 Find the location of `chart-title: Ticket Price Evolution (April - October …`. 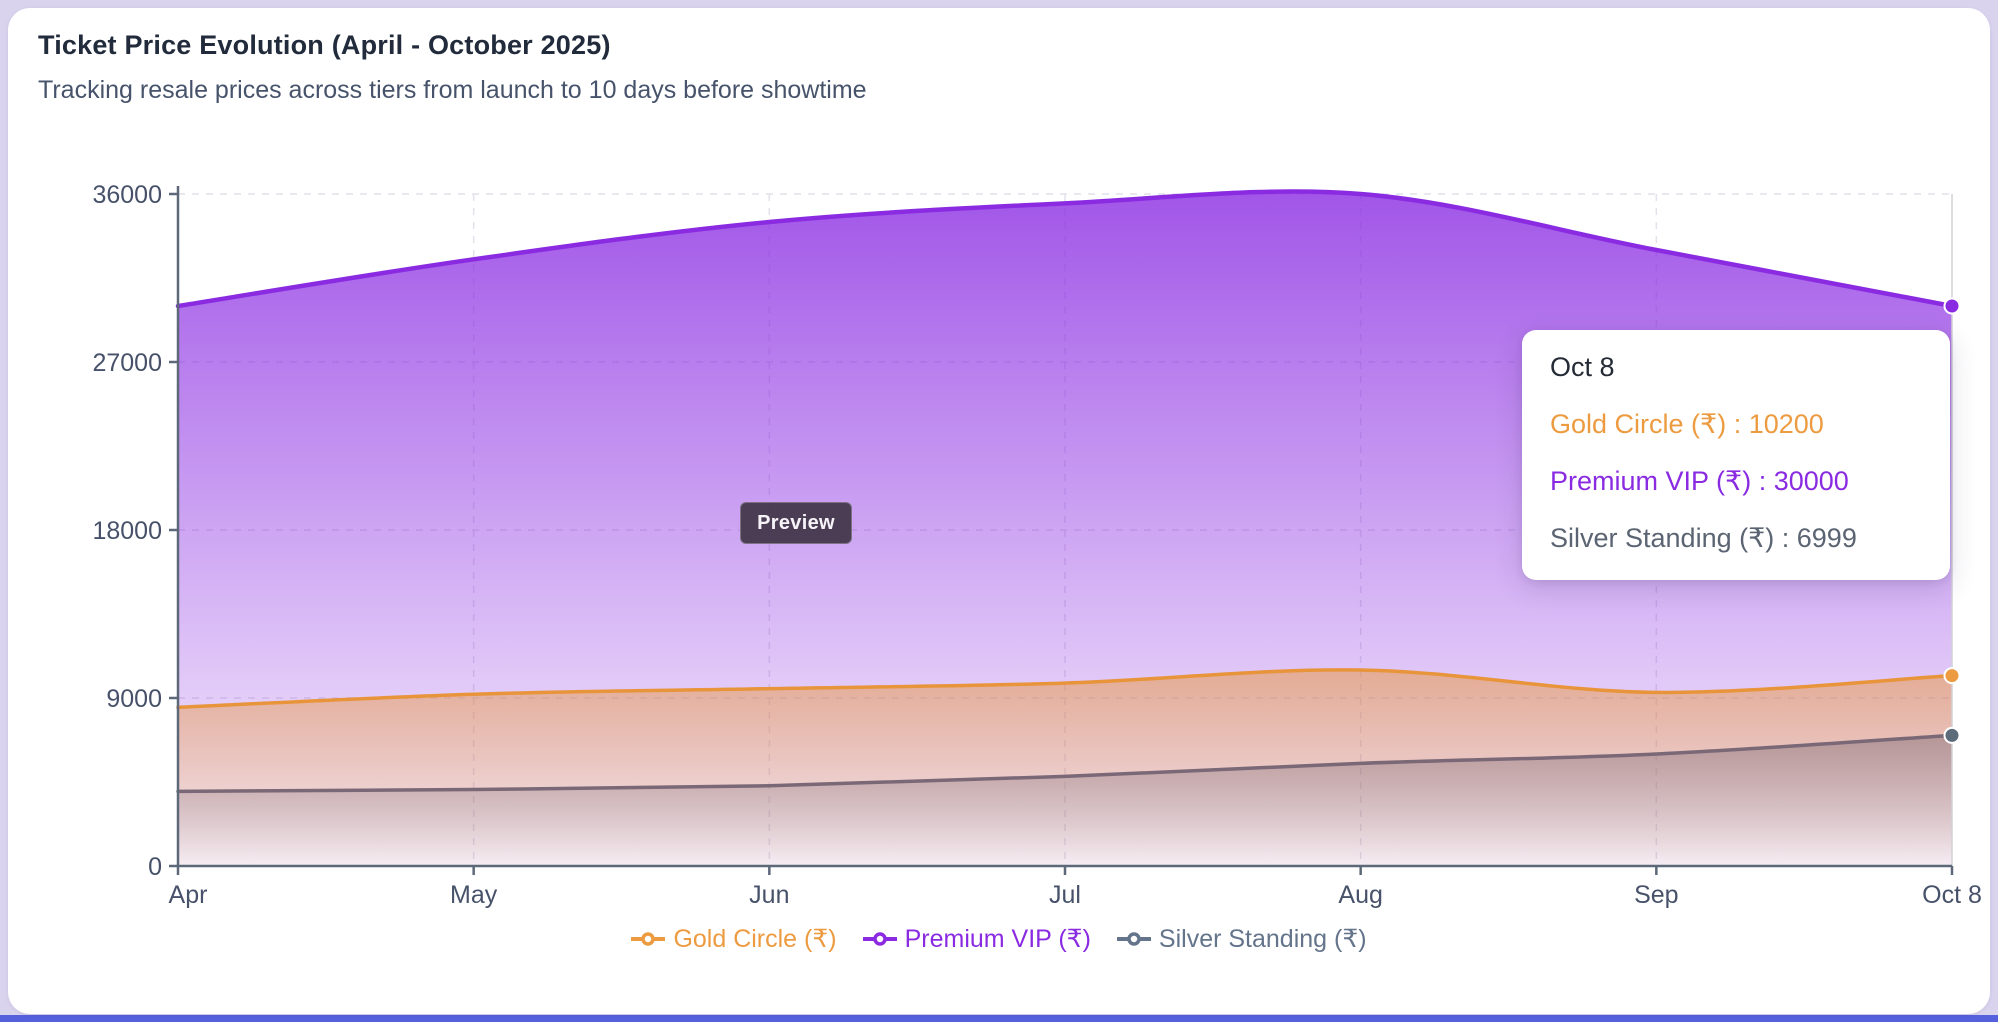

chart-title: Ticket Price Evolution (April - October … is located at coordinates (324, 45).